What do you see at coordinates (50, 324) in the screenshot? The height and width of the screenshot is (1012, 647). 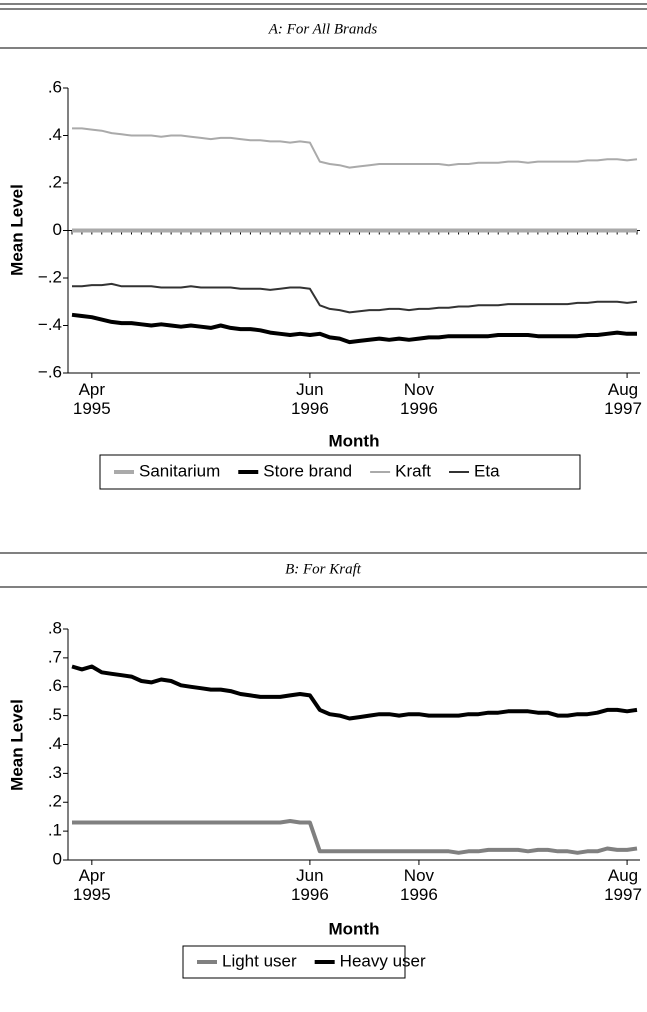 I see `y-tick-label: −.4` at bounding box center [50, 324].